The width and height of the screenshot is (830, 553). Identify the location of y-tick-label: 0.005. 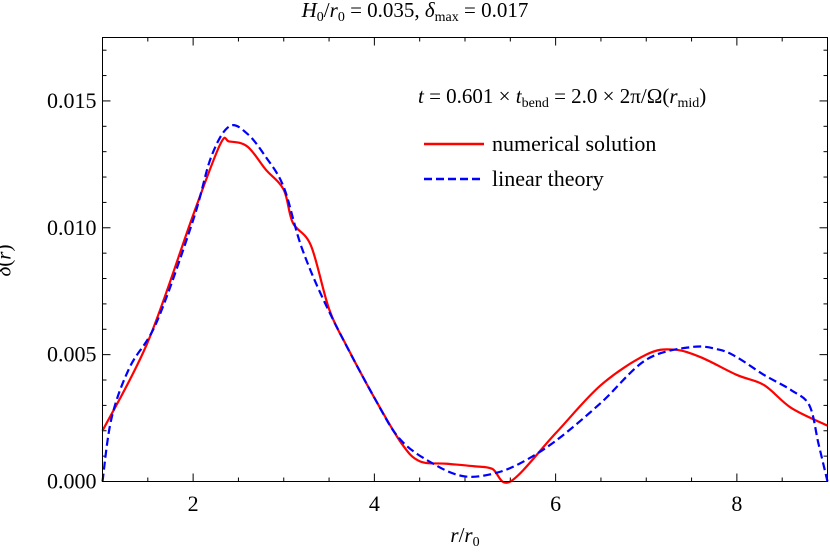
(72, 354).